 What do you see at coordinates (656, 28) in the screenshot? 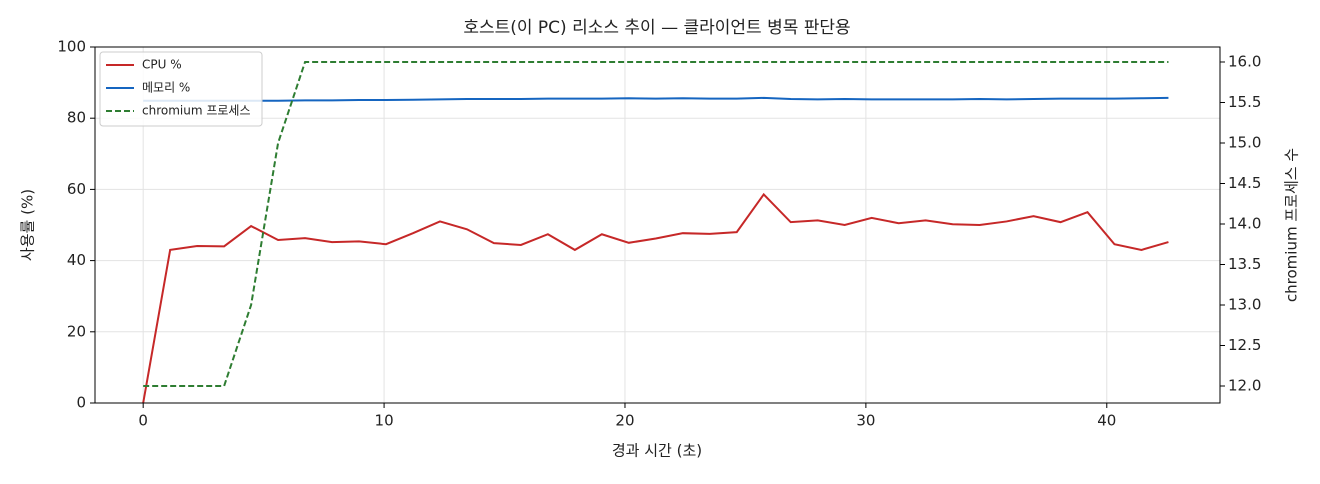
I see `chart-title: 호스트(이 PC) 리소스 추이 — 클라이언트 병목 판단용` at bounding box center [656, 28].